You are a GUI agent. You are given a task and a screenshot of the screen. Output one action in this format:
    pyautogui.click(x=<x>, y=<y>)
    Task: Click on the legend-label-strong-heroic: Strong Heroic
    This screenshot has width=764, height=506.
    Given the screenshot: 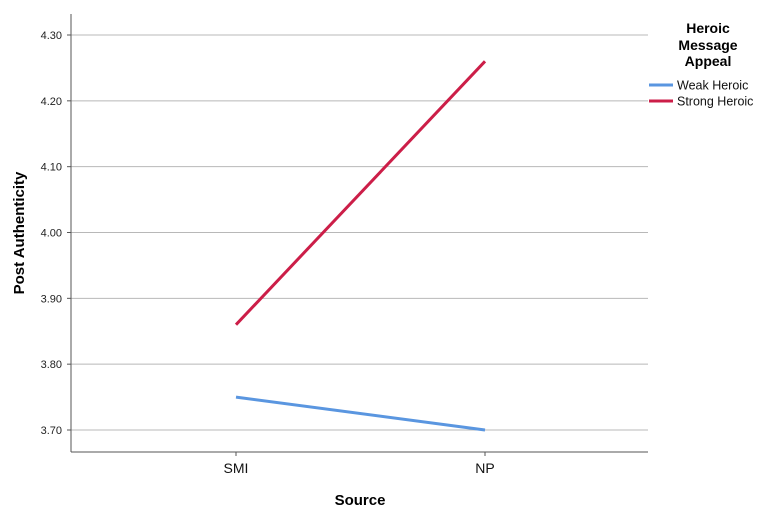 What is the action you would take?
    pyautogui.click(x=715, y=102)
    